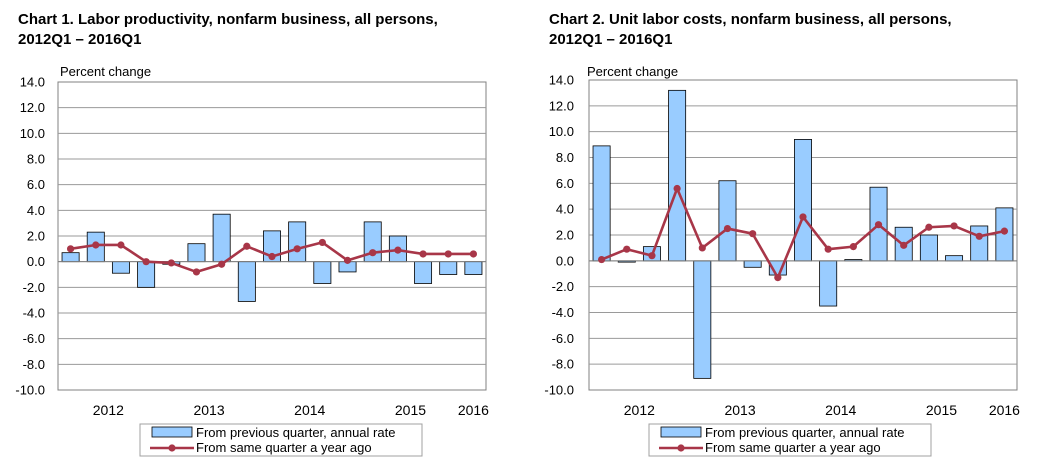 The height and width of the screenshot is (465, 1062). I want to click on y-tick-label: -4.0, so click(563, 312).